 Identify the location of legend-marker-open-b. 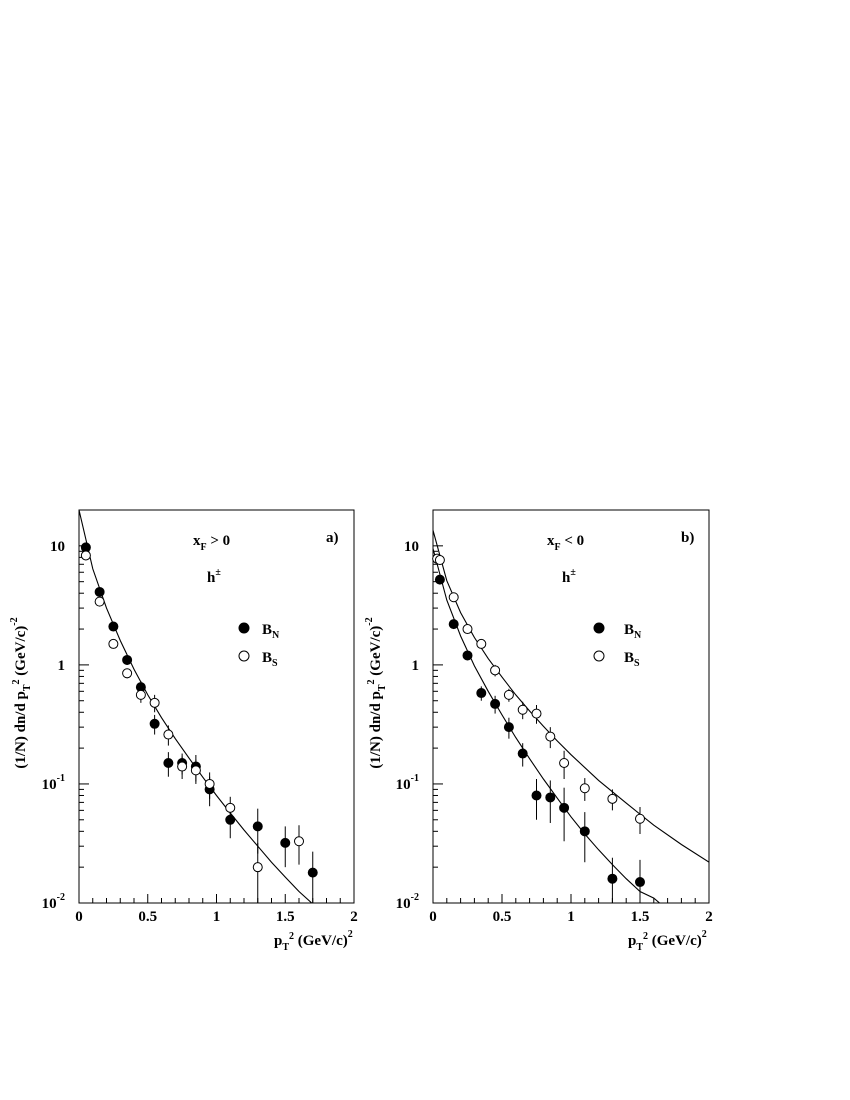
(599, 656).